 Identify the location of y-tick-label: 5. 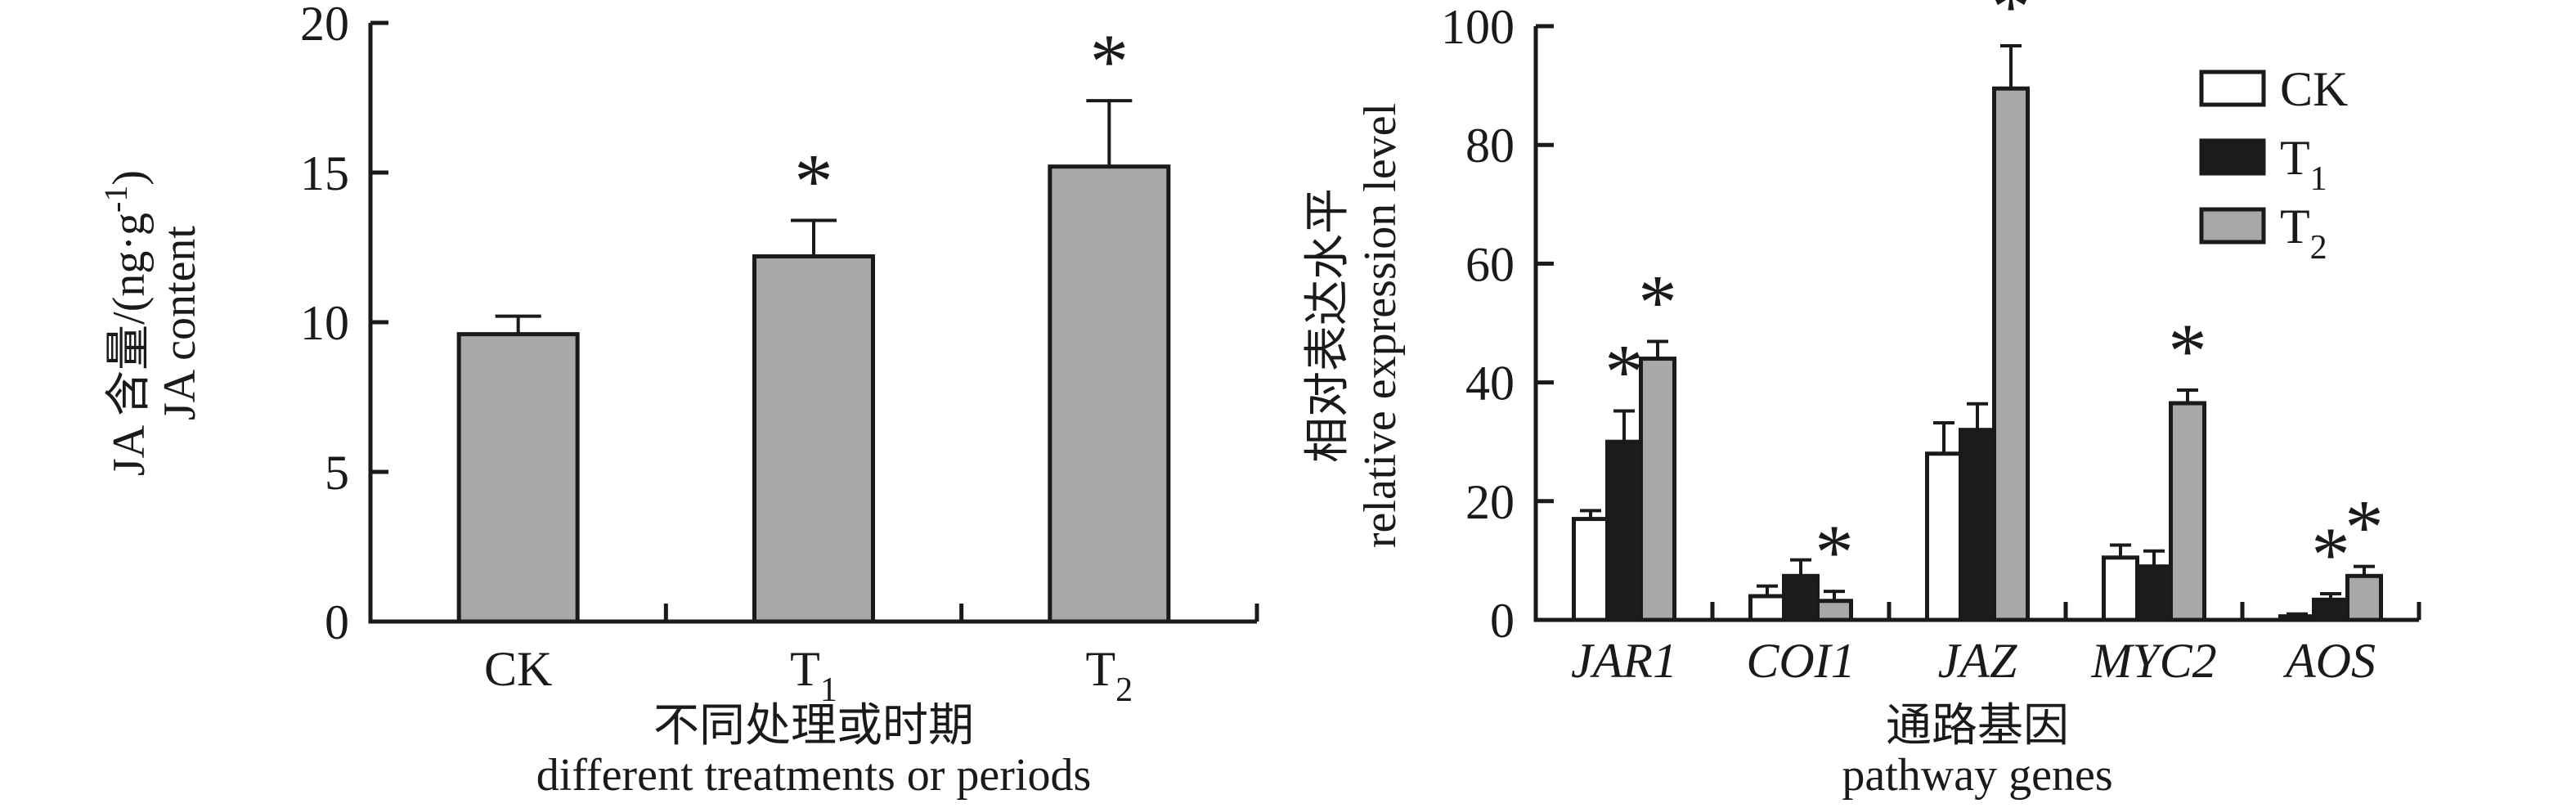
(337, 473).